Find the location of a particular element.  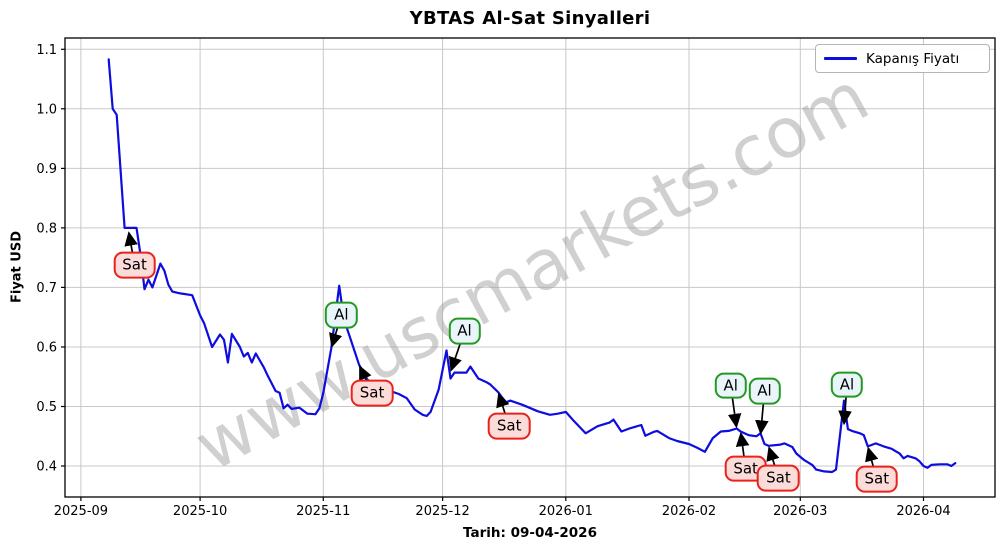

y-tick-label: 1.1 is located at coordinates (46, 50).